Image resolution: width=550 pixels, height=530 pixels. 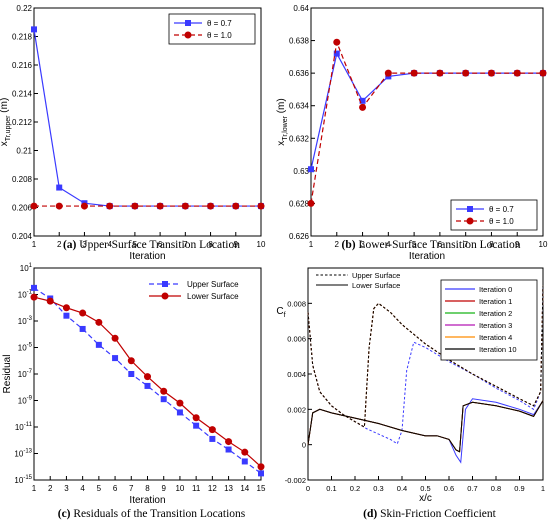 I want to click on a-xlabel: Iteration, so click(x=147, y=256).